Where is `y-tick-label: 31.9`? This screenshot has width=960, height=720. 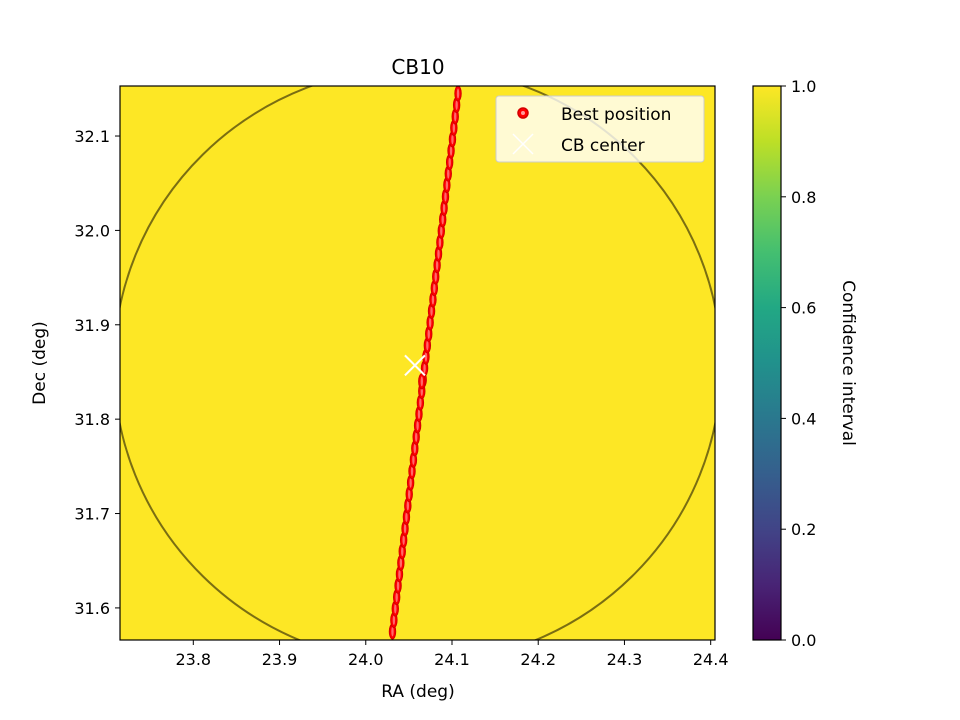 y-tick-label: 31.9 is located at coordinates (92, 325).